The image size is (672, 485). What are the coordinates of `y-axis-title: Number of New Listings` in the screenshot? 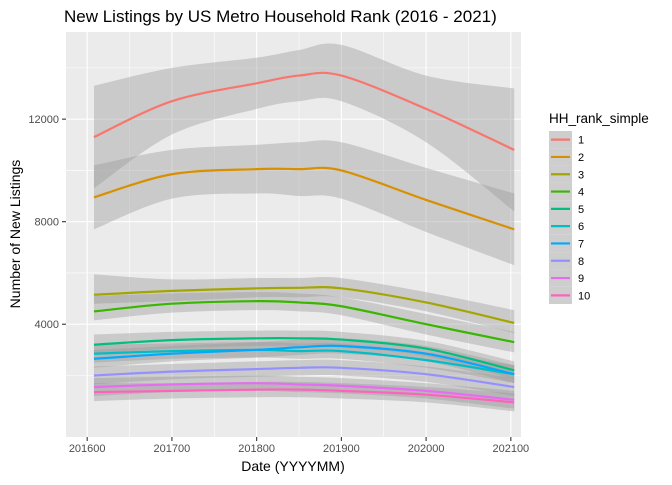 It's located at (15, 234).